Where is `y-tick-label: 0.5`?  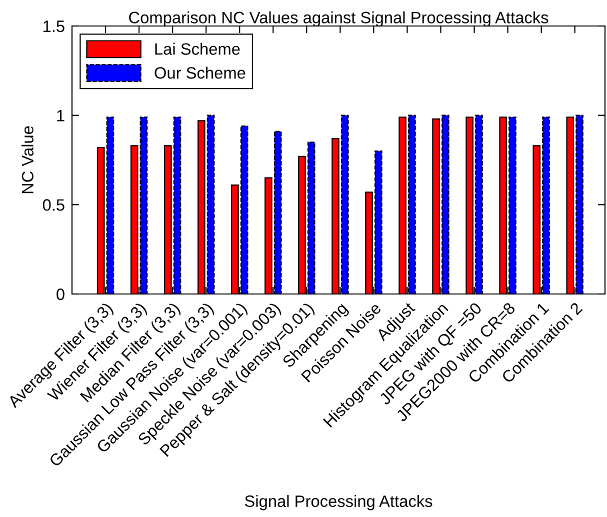 y-tick-label: 0.5 is located at coordinates (53, 205).